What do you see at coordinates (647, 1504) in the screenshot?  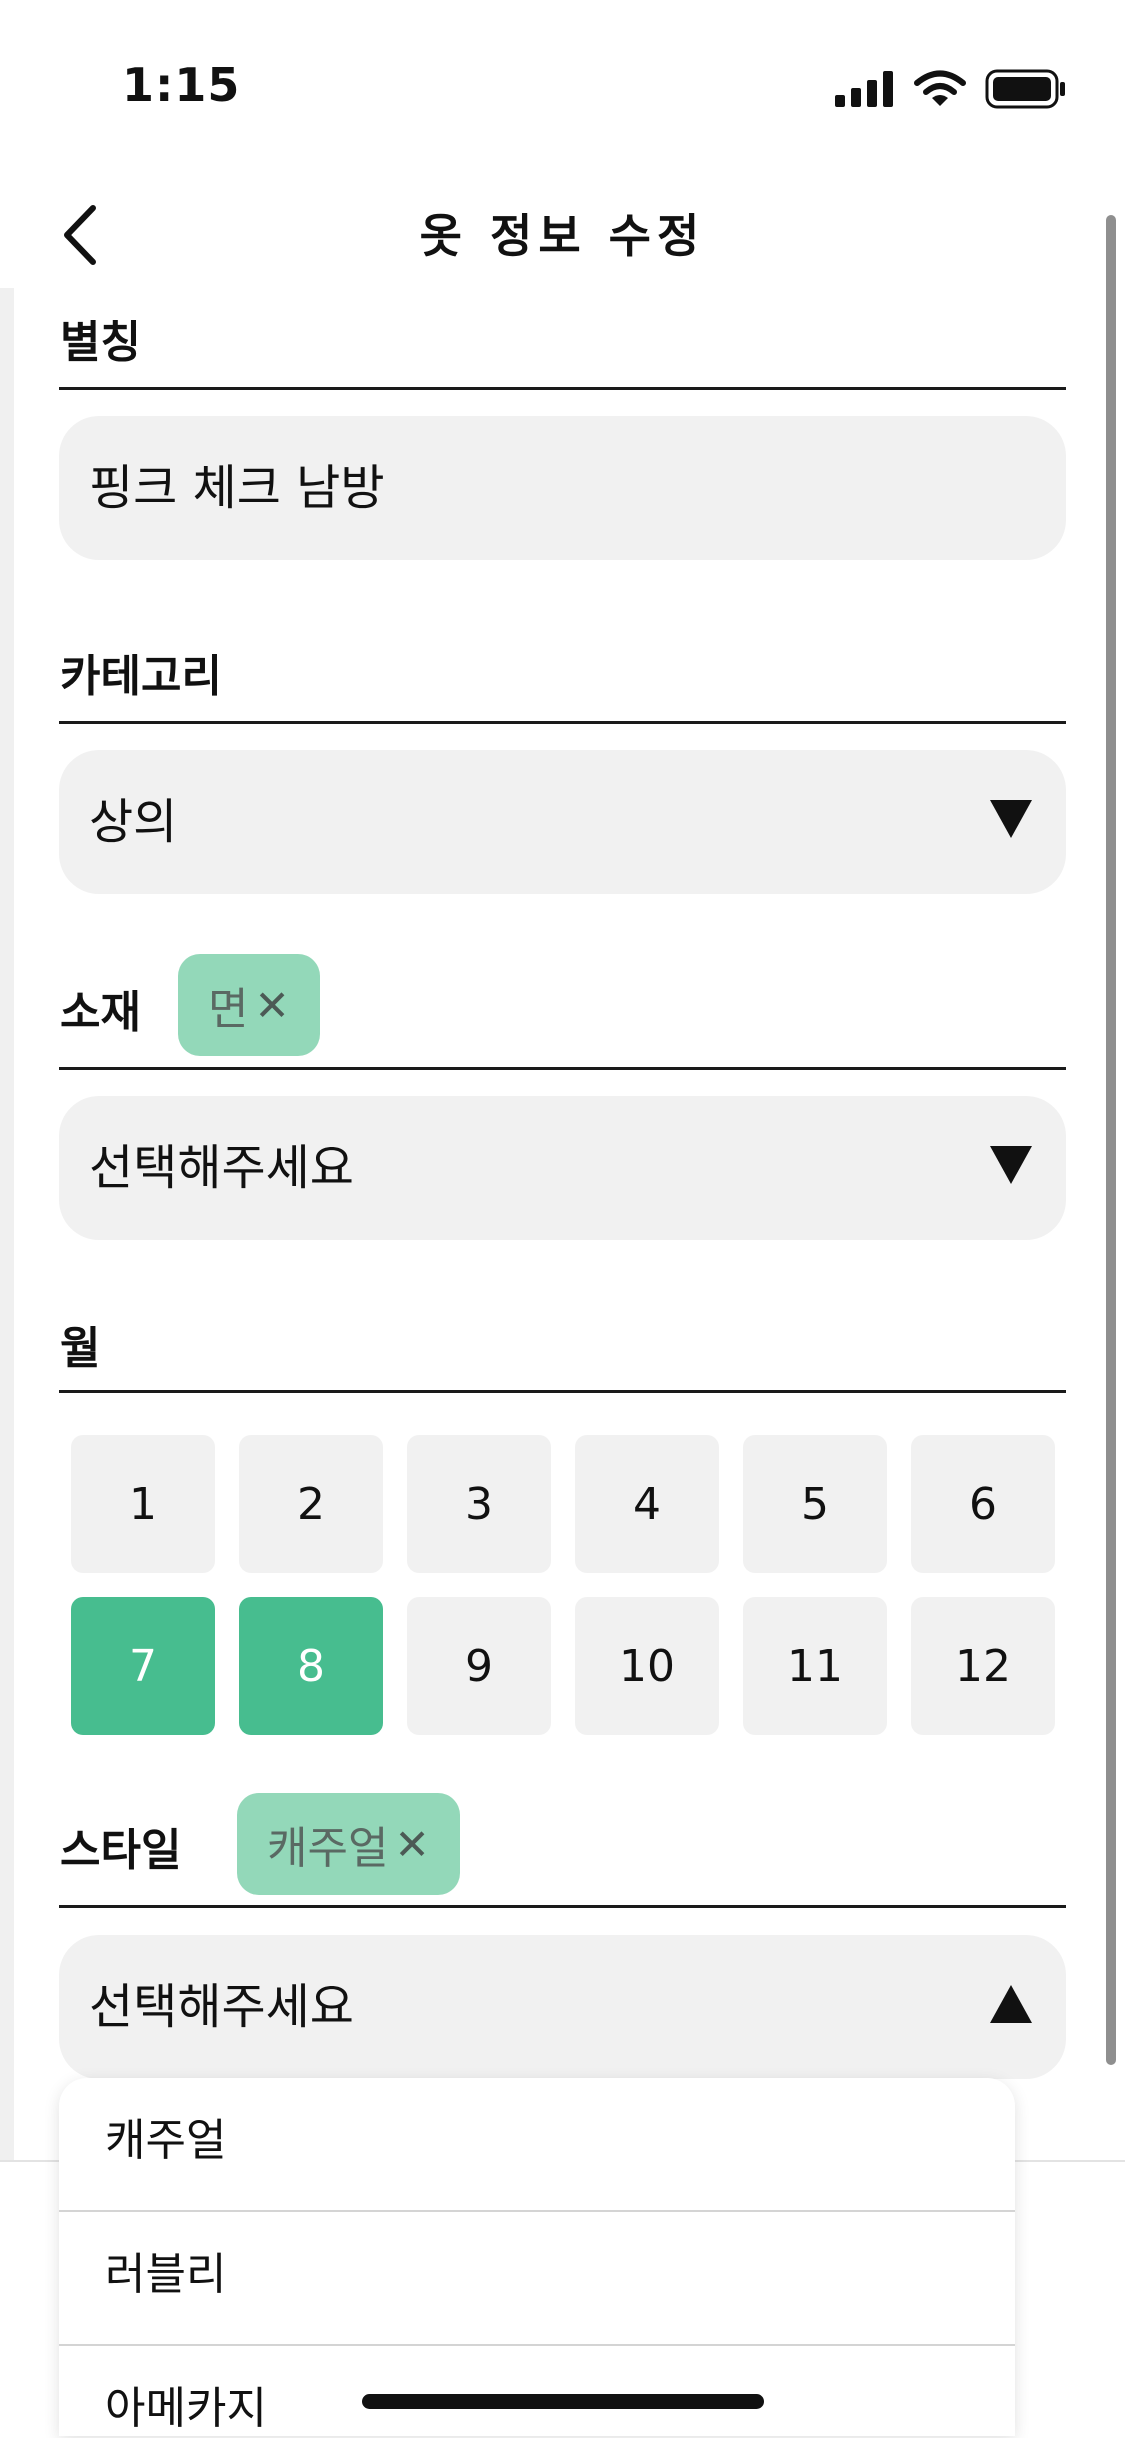 I see `month-option-4: 4` at bounding box center [647, 1504].